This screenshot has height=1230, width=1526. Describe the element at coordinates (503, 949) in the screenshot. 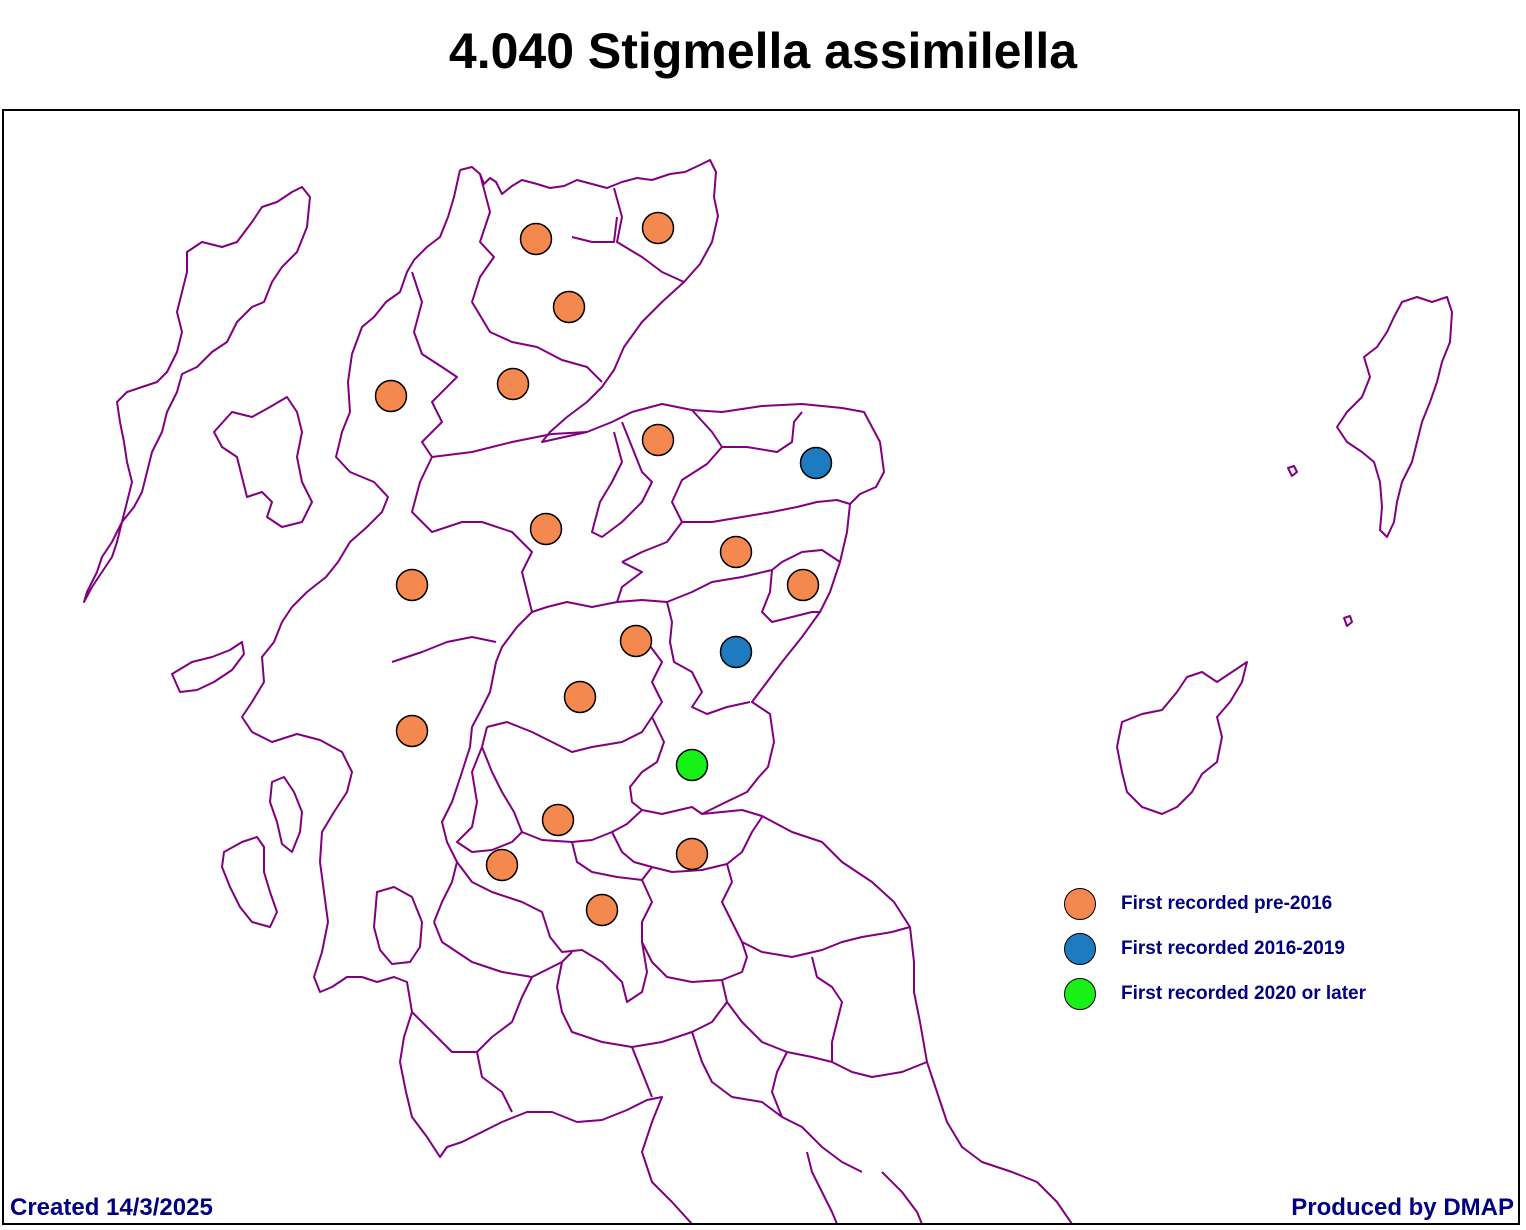

I see `vc-boundary-ayr` at that location.